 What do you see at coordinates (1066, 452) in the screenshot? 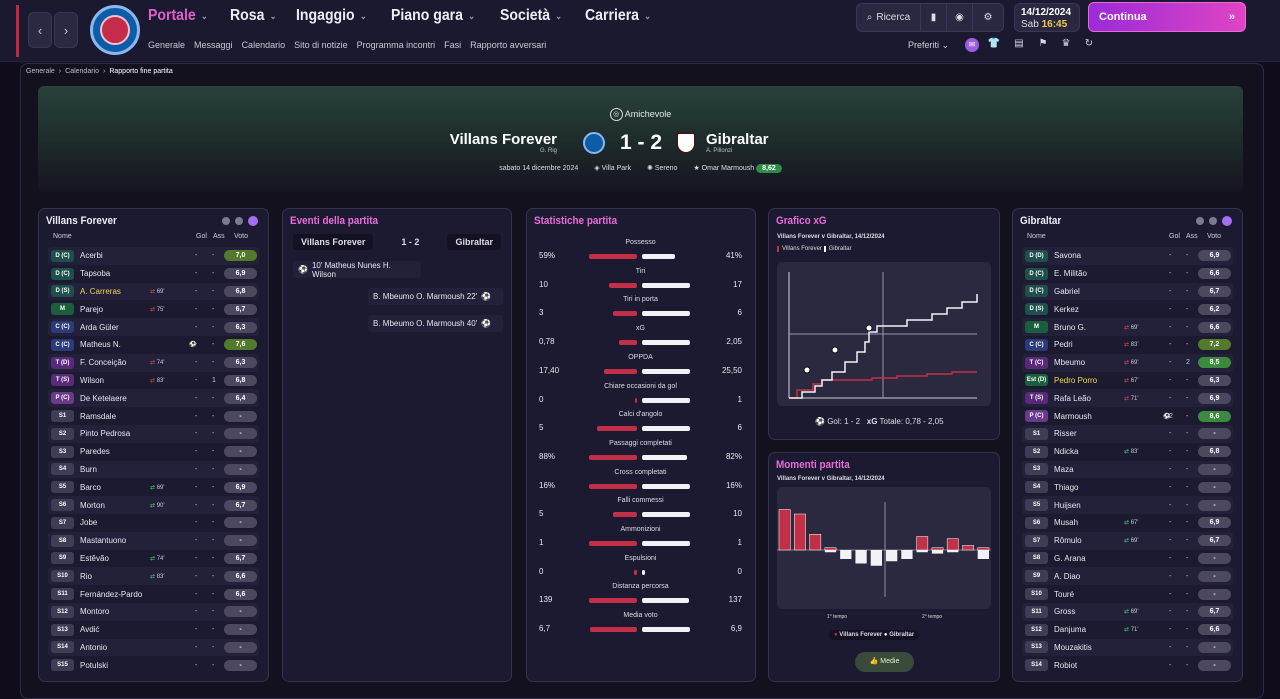
I see `player-name: Ndicka` at bounding box center [1066, 452].